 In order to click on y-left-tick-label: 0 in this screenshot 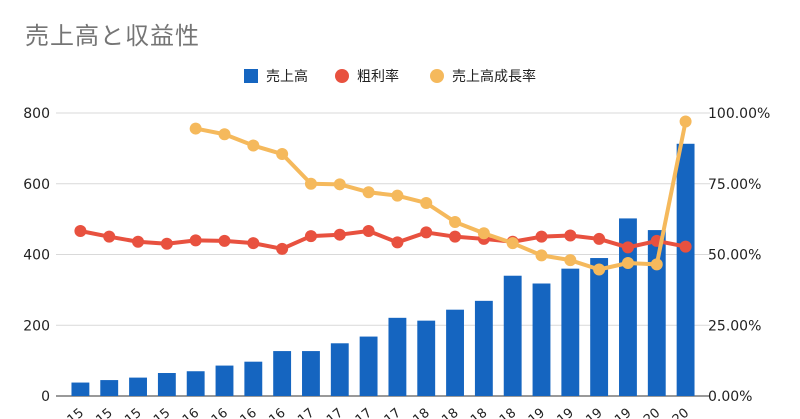, I will do `click(45, 397)`.